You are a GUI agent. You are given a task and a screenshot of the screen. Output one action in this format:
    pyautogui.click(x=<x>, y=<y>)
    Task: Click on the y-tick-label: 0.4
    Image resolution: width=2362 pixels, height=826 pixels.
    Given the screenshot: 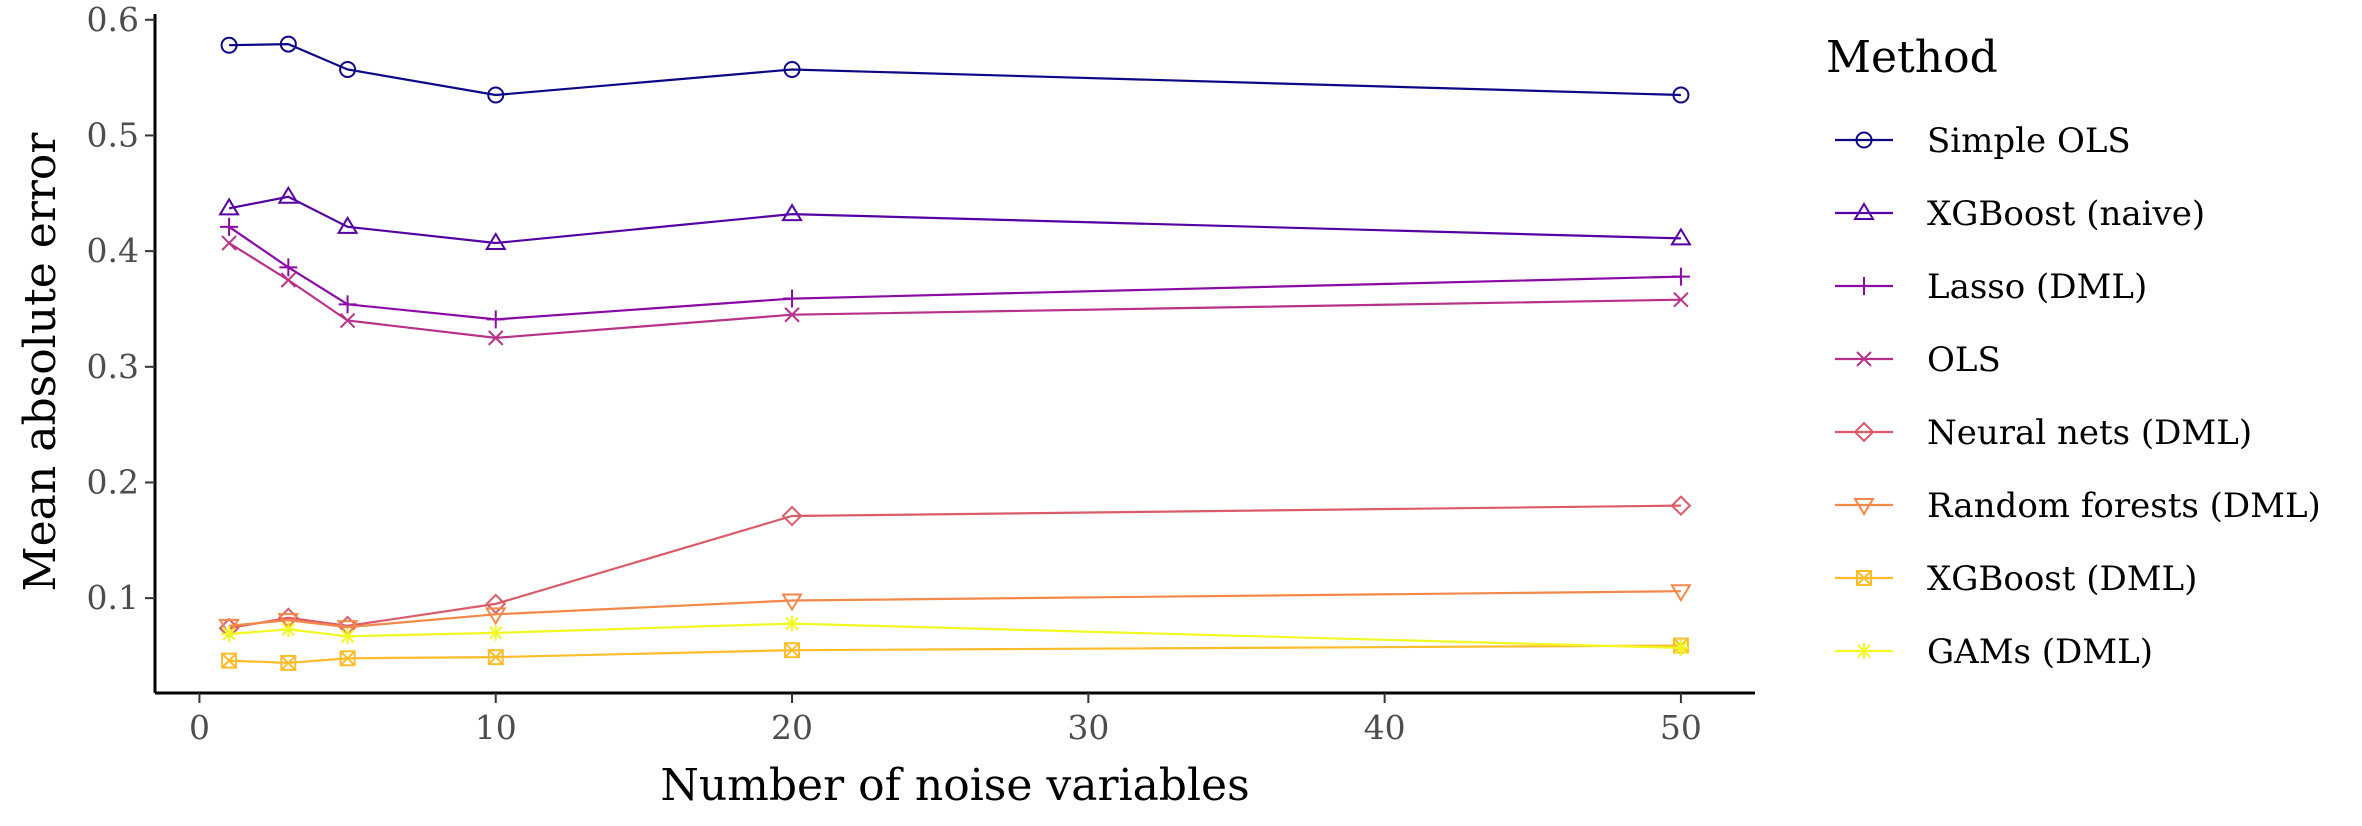 What is the action you would take?
    pyautogui.click(x=113, y=250)
    